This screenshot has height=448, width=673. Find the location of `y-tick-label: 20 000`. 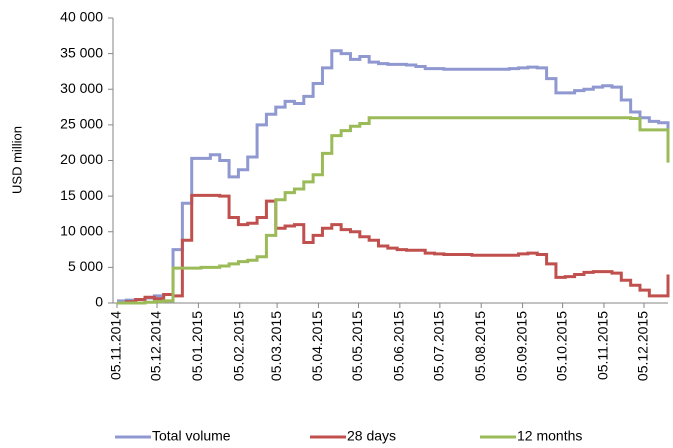

y-tick-label: 20 000 is located at coordinates (81, 159).